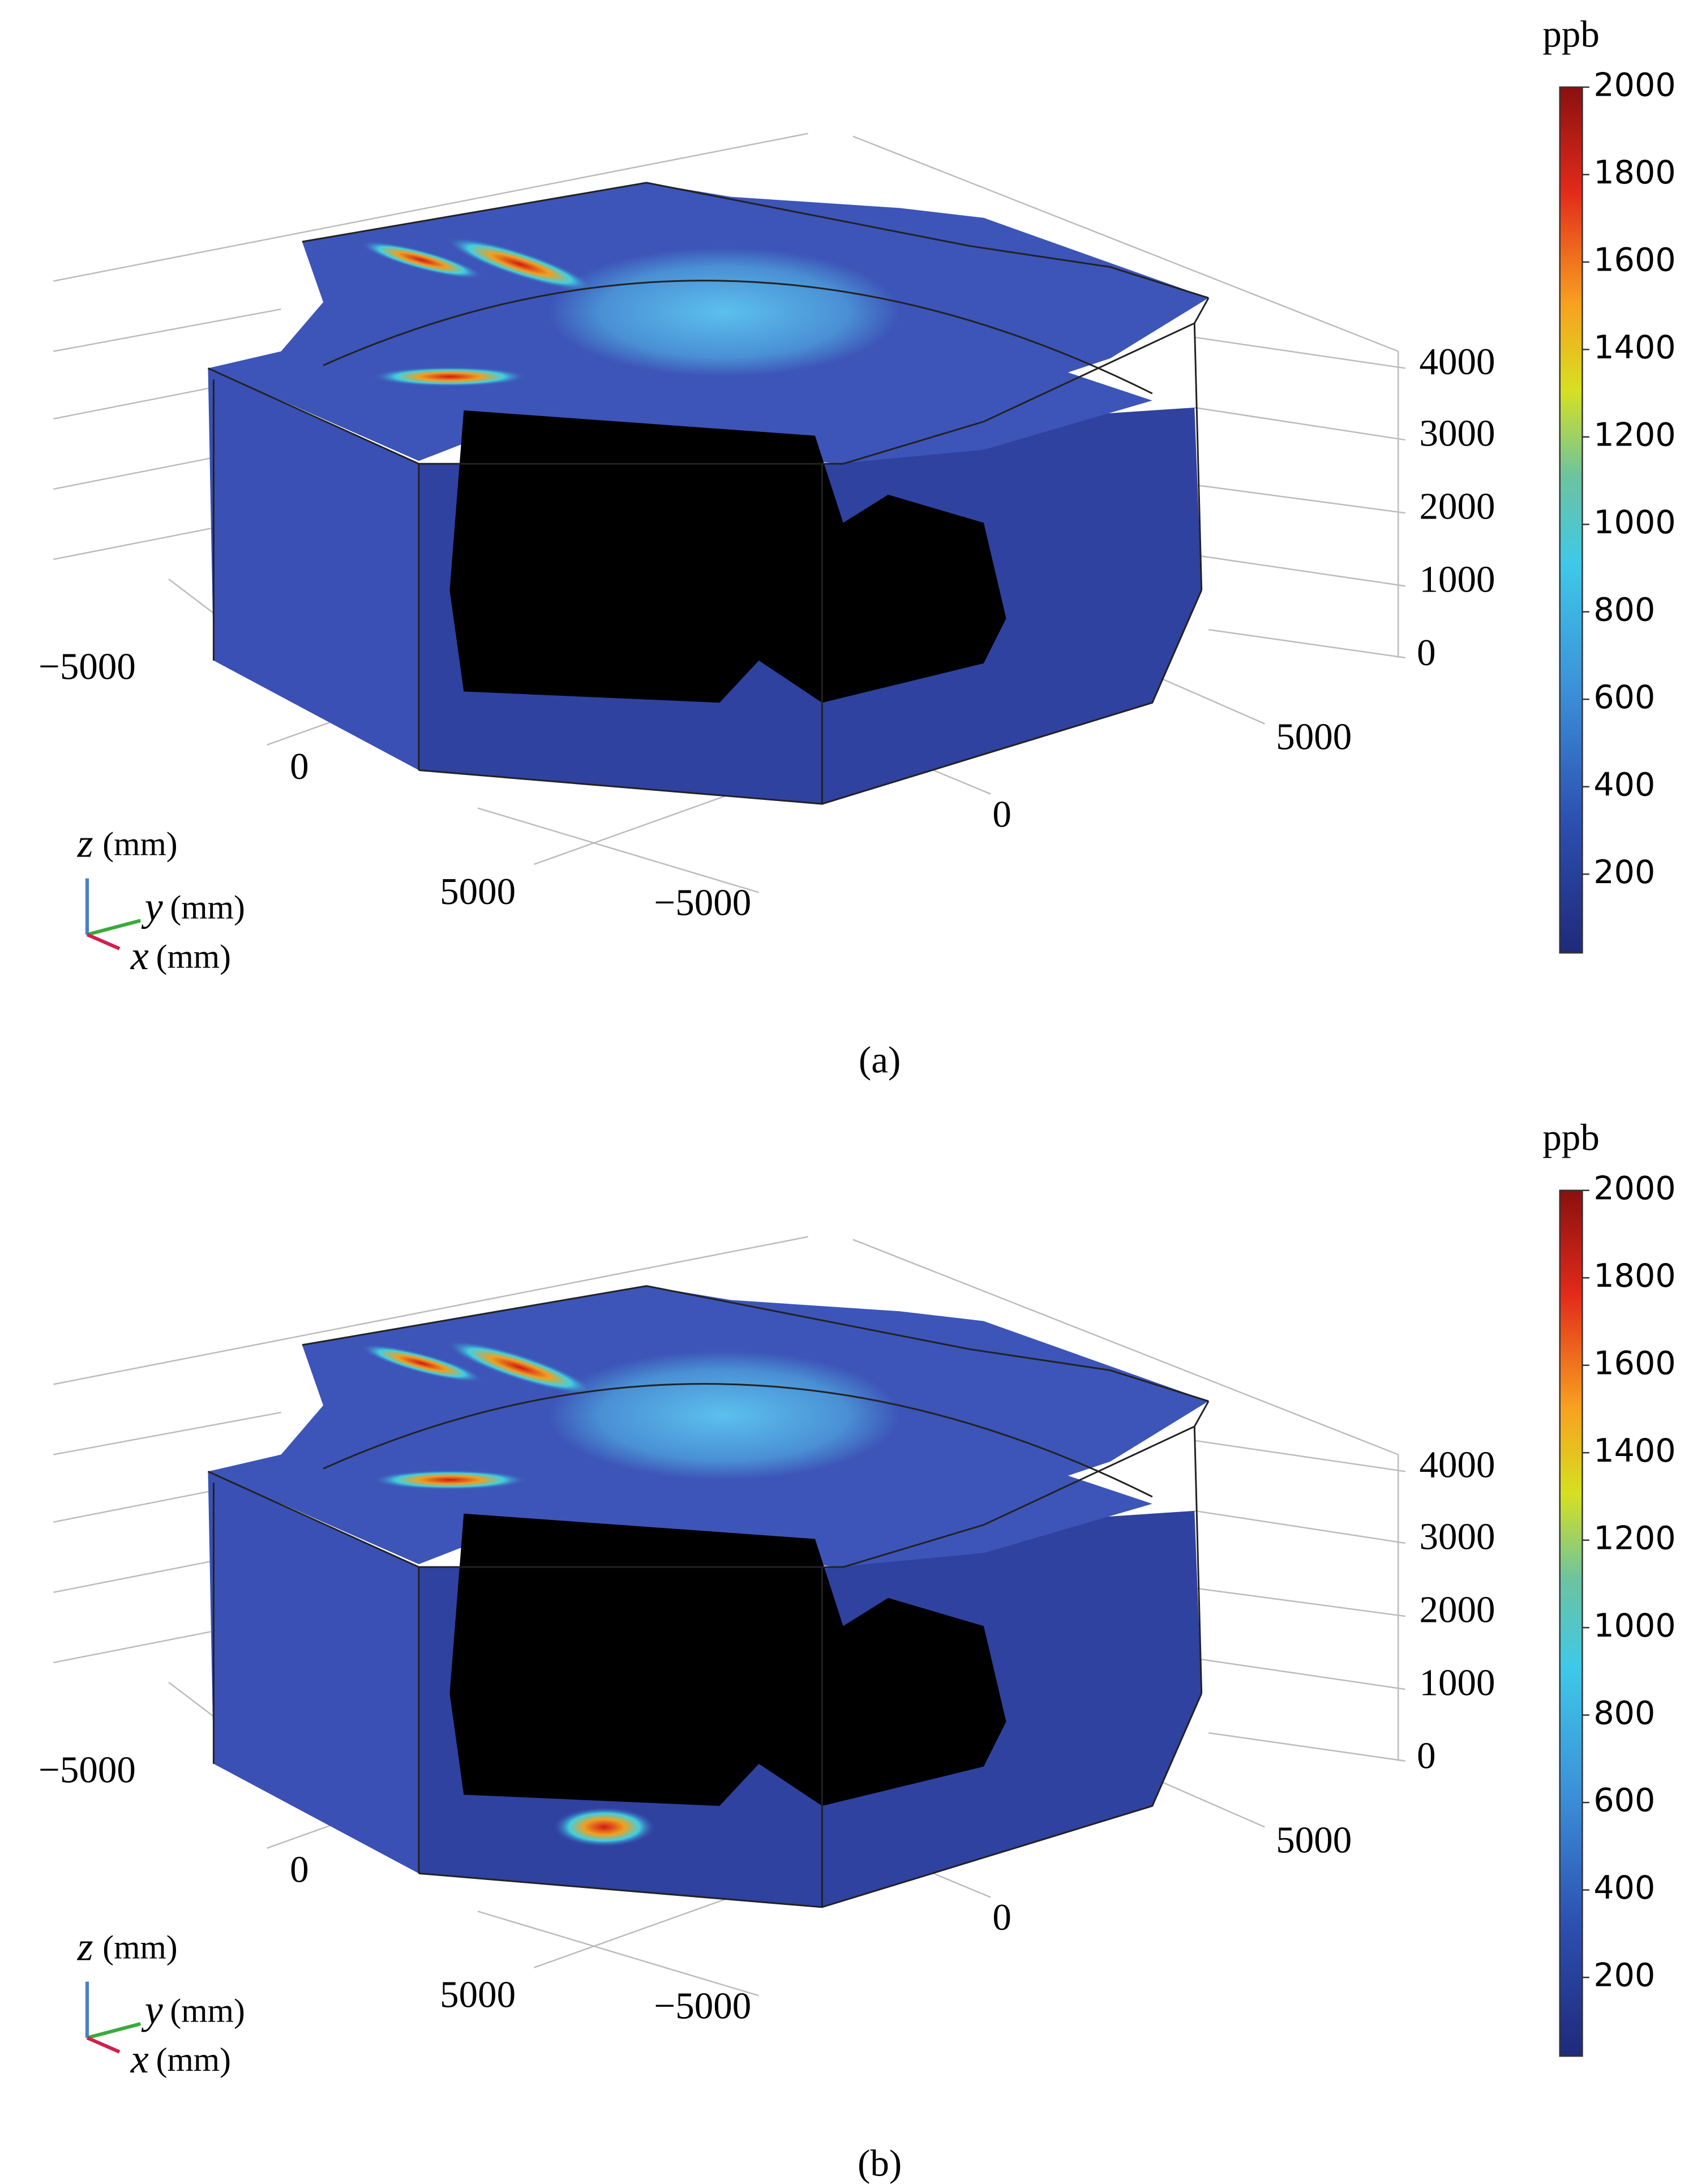 Image resolution: width=1706 pixels, height=2184 pixels. I want to click on hot-spot, so click(604, 1827).